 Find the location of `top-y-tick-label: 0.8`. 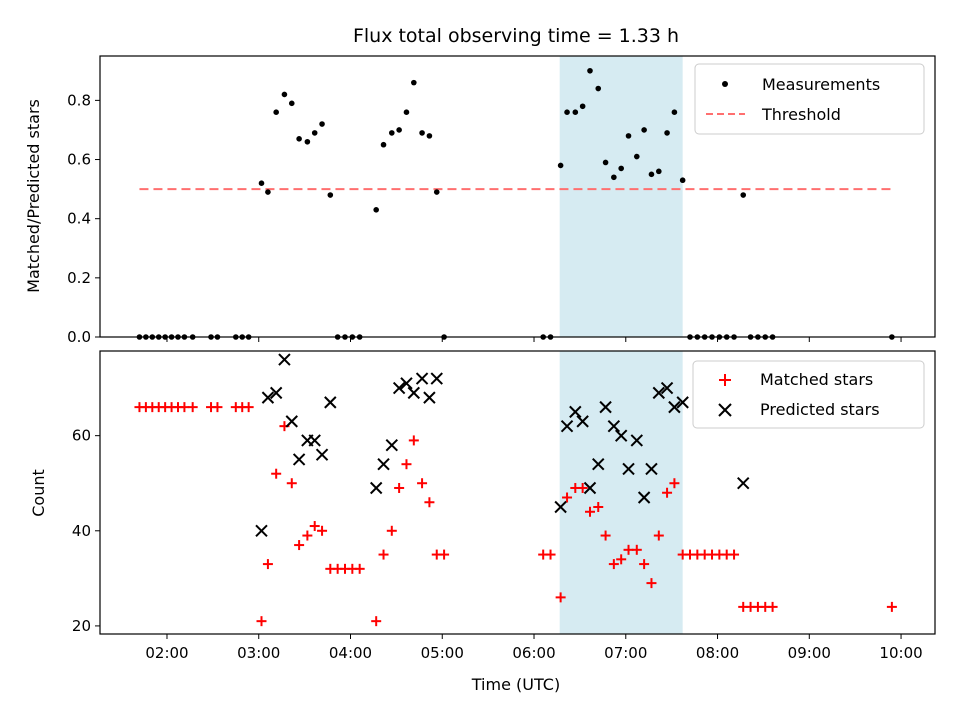

top-y-tick-label: 0.8 is located at coordinates (79, 100).